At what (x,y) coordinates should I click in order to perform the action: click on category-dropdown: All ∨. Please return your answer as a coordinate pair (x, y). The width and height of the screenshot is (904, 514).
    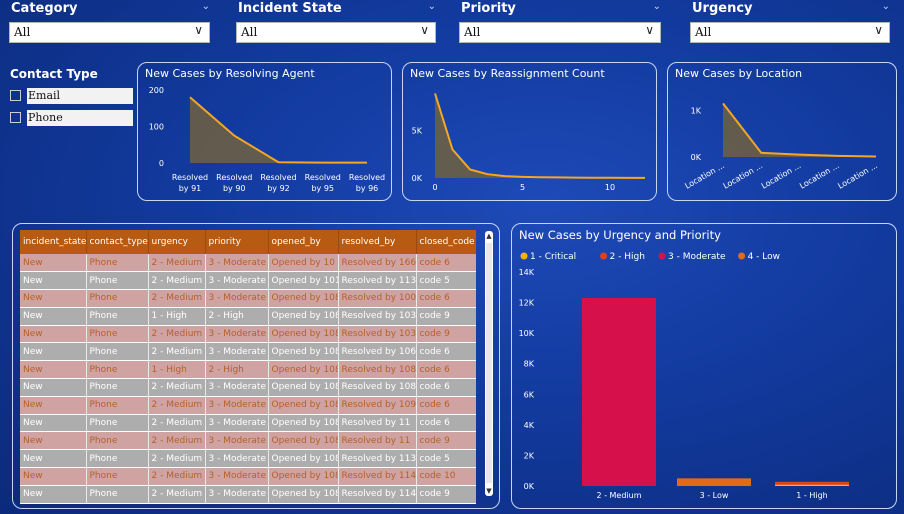
    Looking at the image, I should click on (109, 32).